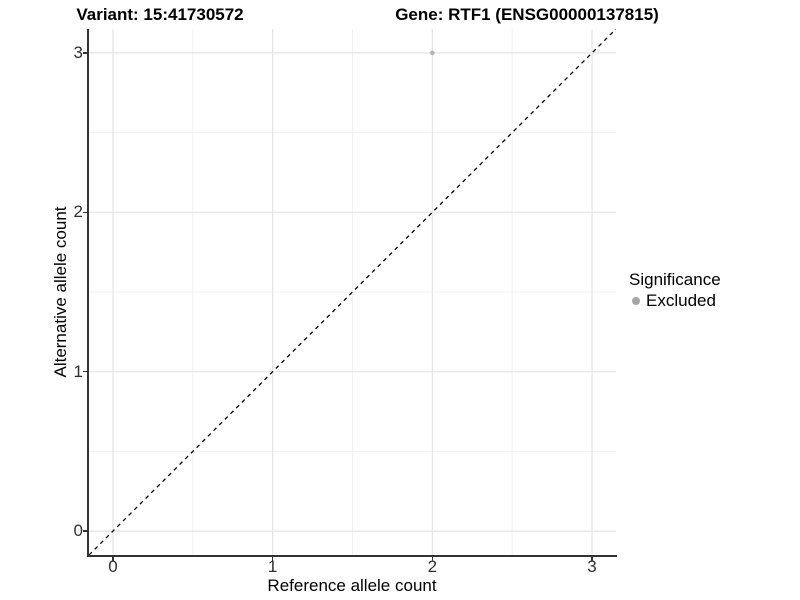 This screenshot has width=800, height=600. I want to click on legend-title: Significance, so click(675, 279).